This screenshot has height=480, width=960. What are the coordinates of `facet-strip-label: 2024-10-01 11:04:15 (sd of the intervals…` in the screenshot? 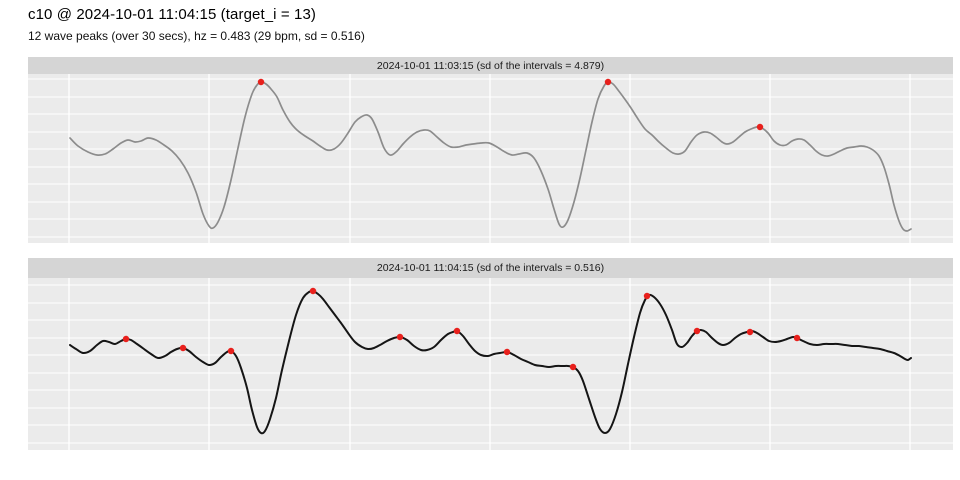 It's located at (490, 268).